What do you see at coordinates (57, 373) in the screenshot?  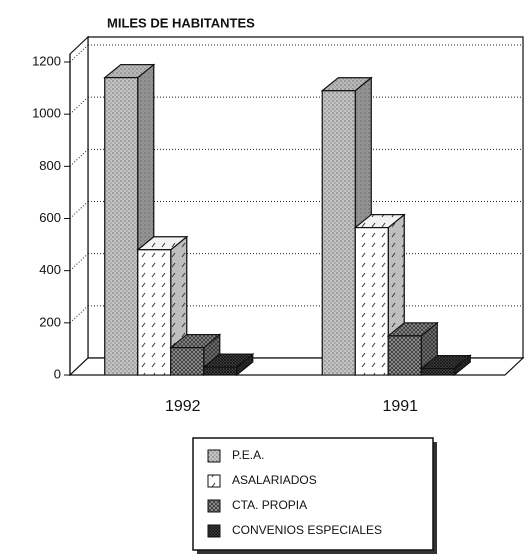 I see `y-tick-label: 0` at bounding box center [57, 373].